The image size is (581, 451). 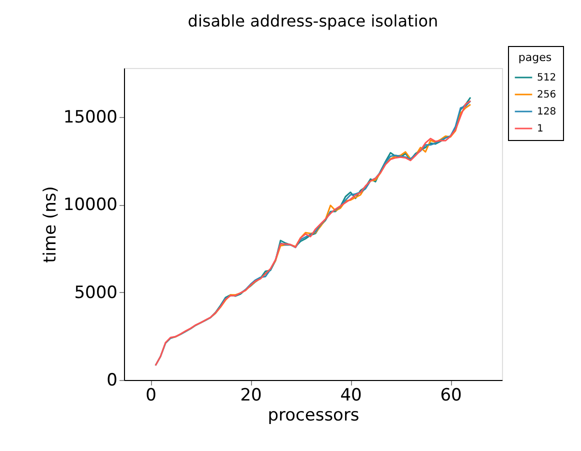 I want to click on chart-title: disable address-space isolation, so click(x=313, y=21).